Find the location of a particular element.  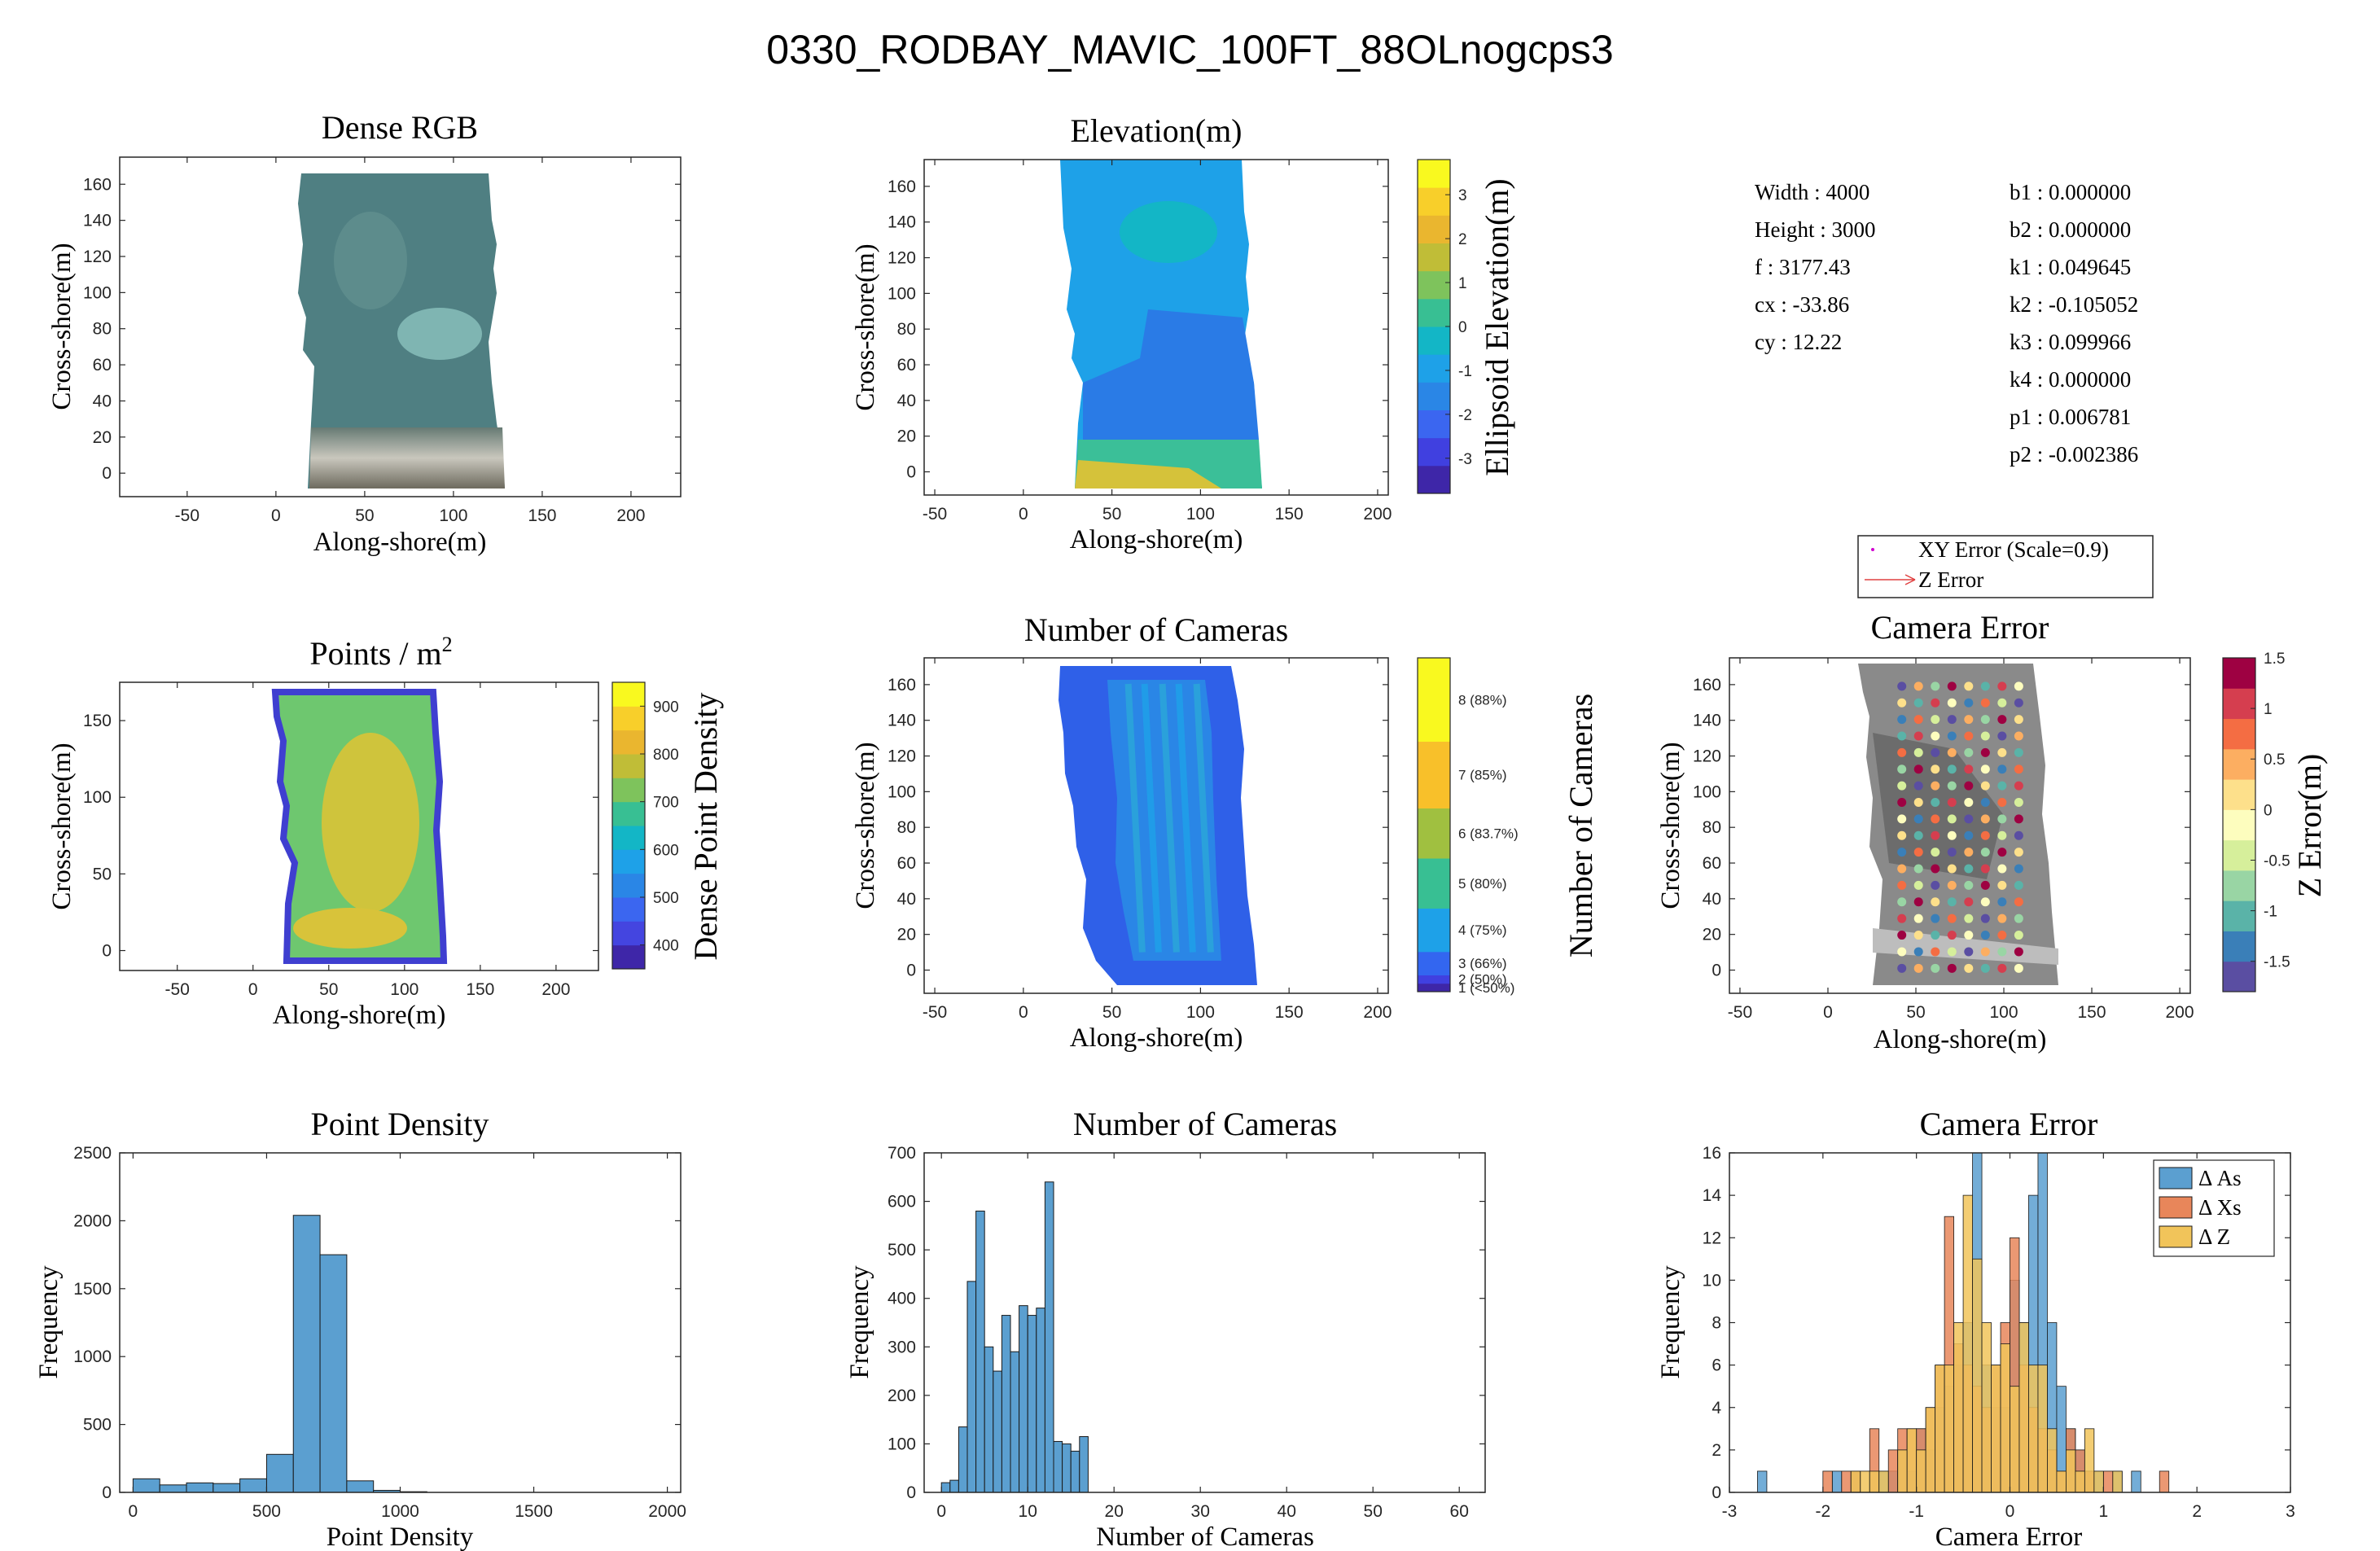

cameras-stripe is located at coordinates (1152, 818).